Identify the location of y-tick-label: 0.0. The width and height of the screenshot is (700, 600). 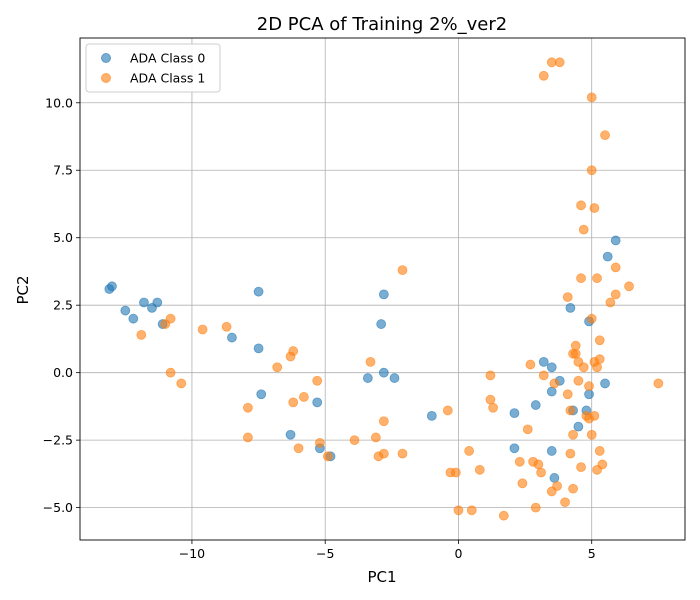
(63, 372).